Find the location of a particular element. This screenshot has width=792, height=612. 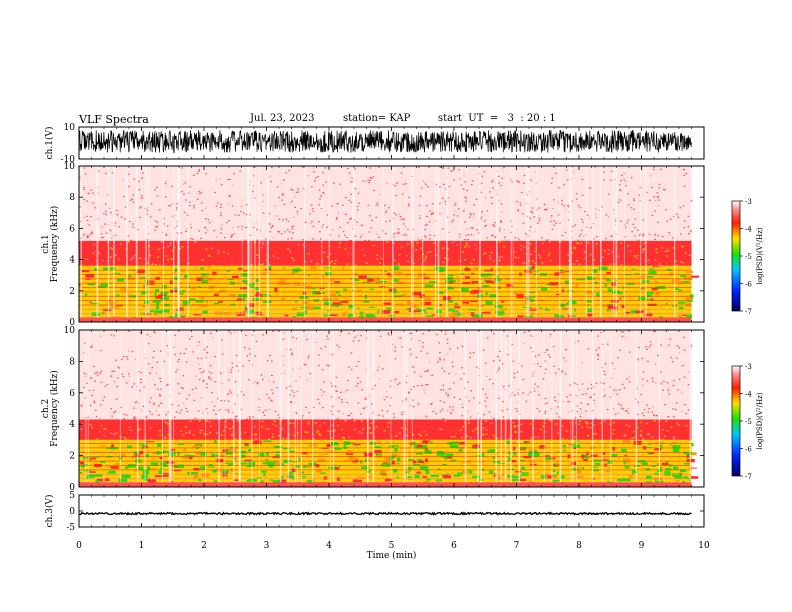

ch1-waveform-trace is located at coordinates (385, 141).